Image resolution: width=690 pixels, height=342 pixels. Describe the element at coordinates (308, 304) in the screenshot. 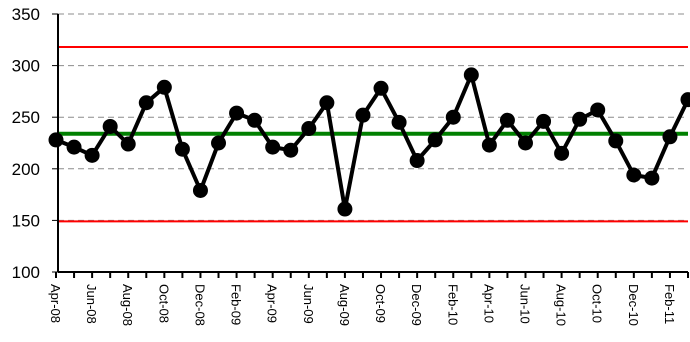

I see `x-tick-label: Jun-09` at that location.